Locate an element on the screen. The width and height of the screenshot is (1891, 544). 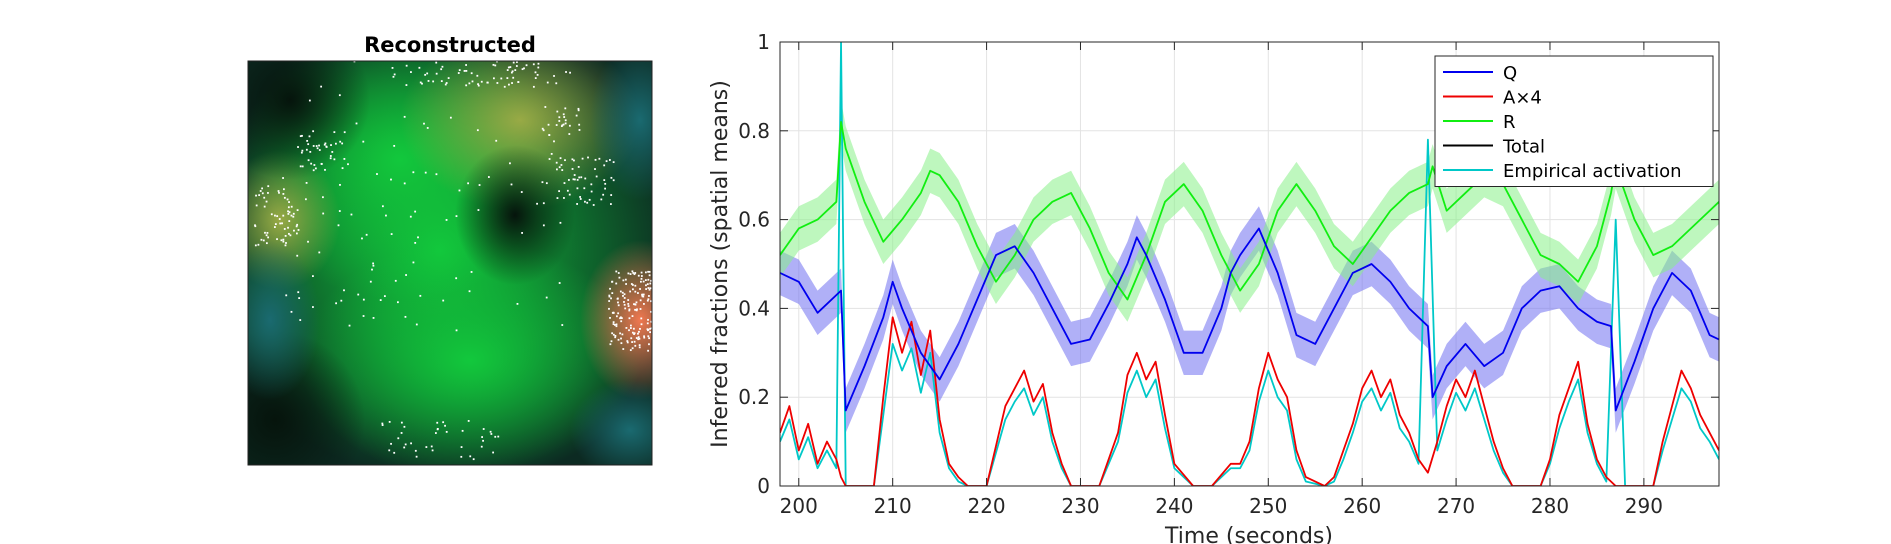
legend: Q A×4 R Total Empirical activation is located at coordinates (1574, 121).